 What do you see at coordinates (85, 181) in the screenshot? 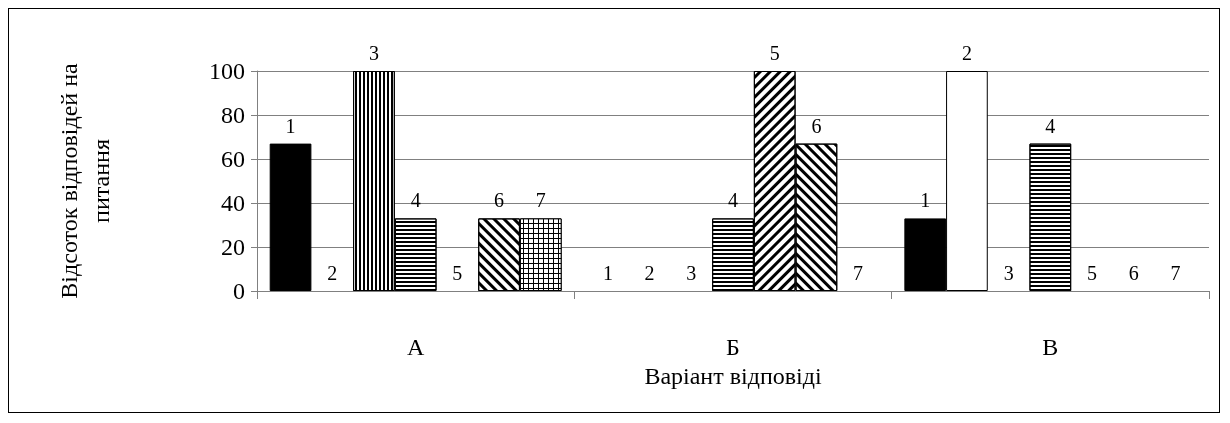
I see `y-axis-title: Відсоток відповідей на питання` at bounding box center [85, 181].